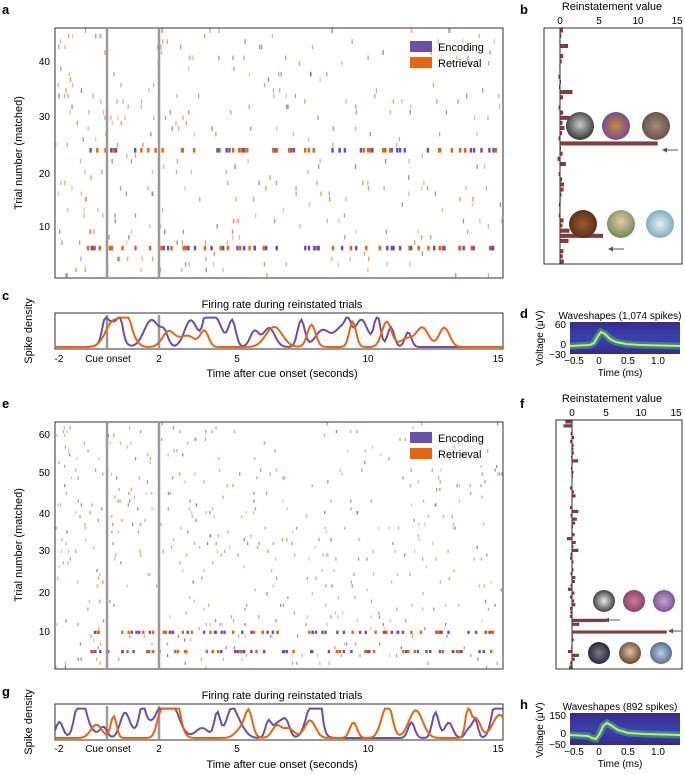 Image resolution: width=685 pixels, height=775 pixels. Describe the element at coordinates (599, 361) in the screenshot. I see `xtick-label: 0` at that location.